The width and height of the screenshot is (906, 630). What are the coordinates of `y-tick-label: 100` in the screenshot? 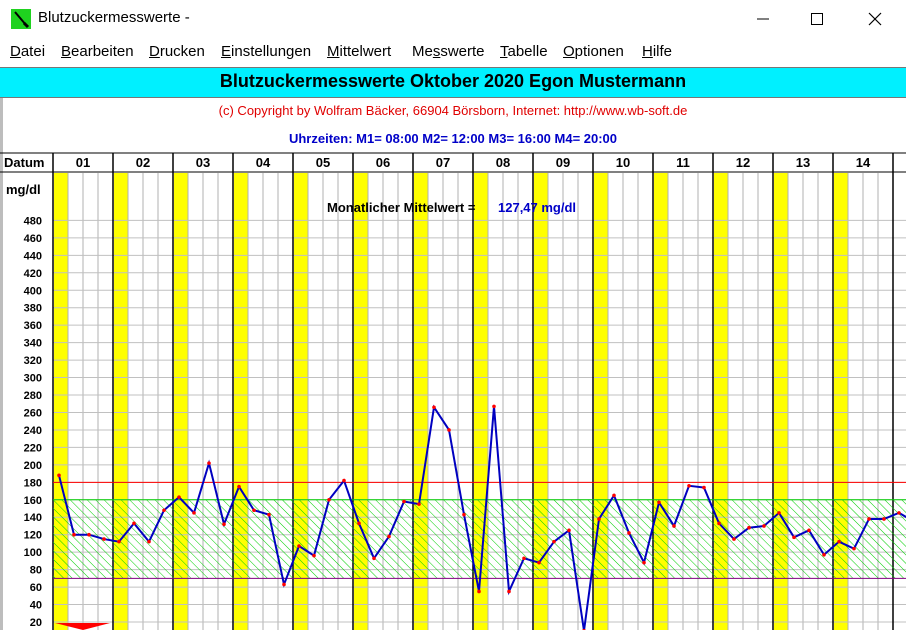 It's located at (33, 553).